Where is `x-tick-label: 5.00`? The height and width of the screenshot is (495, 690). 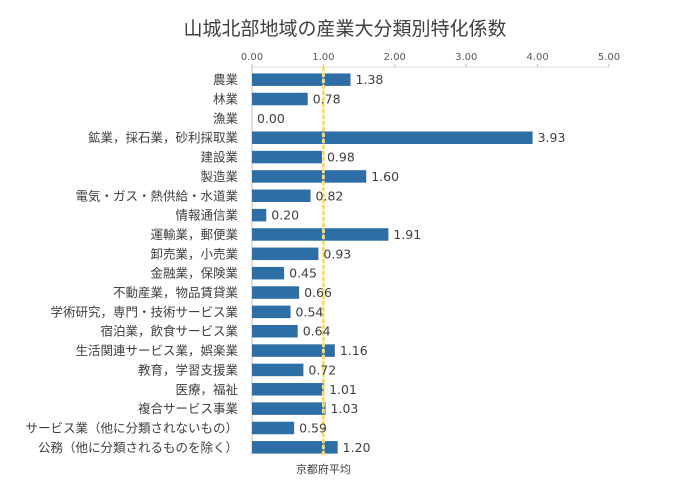
x-tick-label: 5.00 is located at coordinates (609, 57).